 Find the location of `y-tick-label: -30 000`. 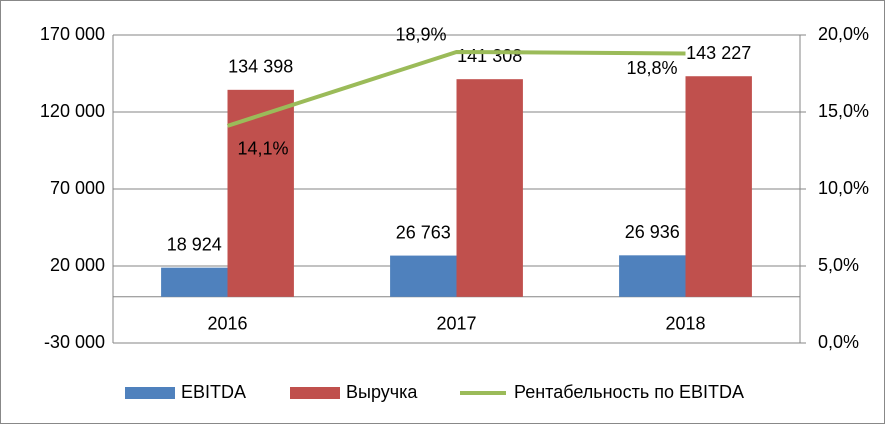

y-tick-label: -30 000 is located at coordinates (74, 342).